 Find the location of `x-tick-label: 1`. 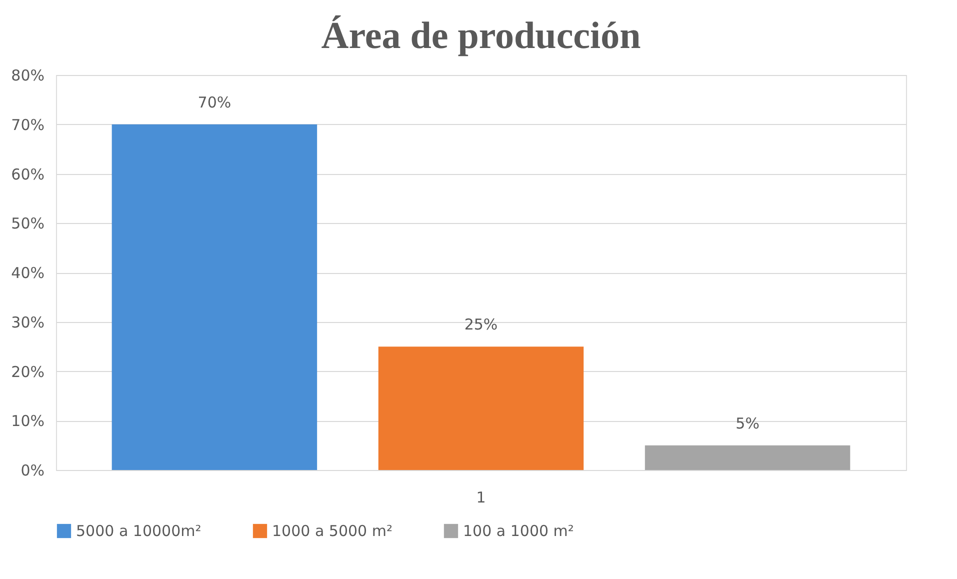

x-tick-label: 1 is located at coordinates (481, 497).